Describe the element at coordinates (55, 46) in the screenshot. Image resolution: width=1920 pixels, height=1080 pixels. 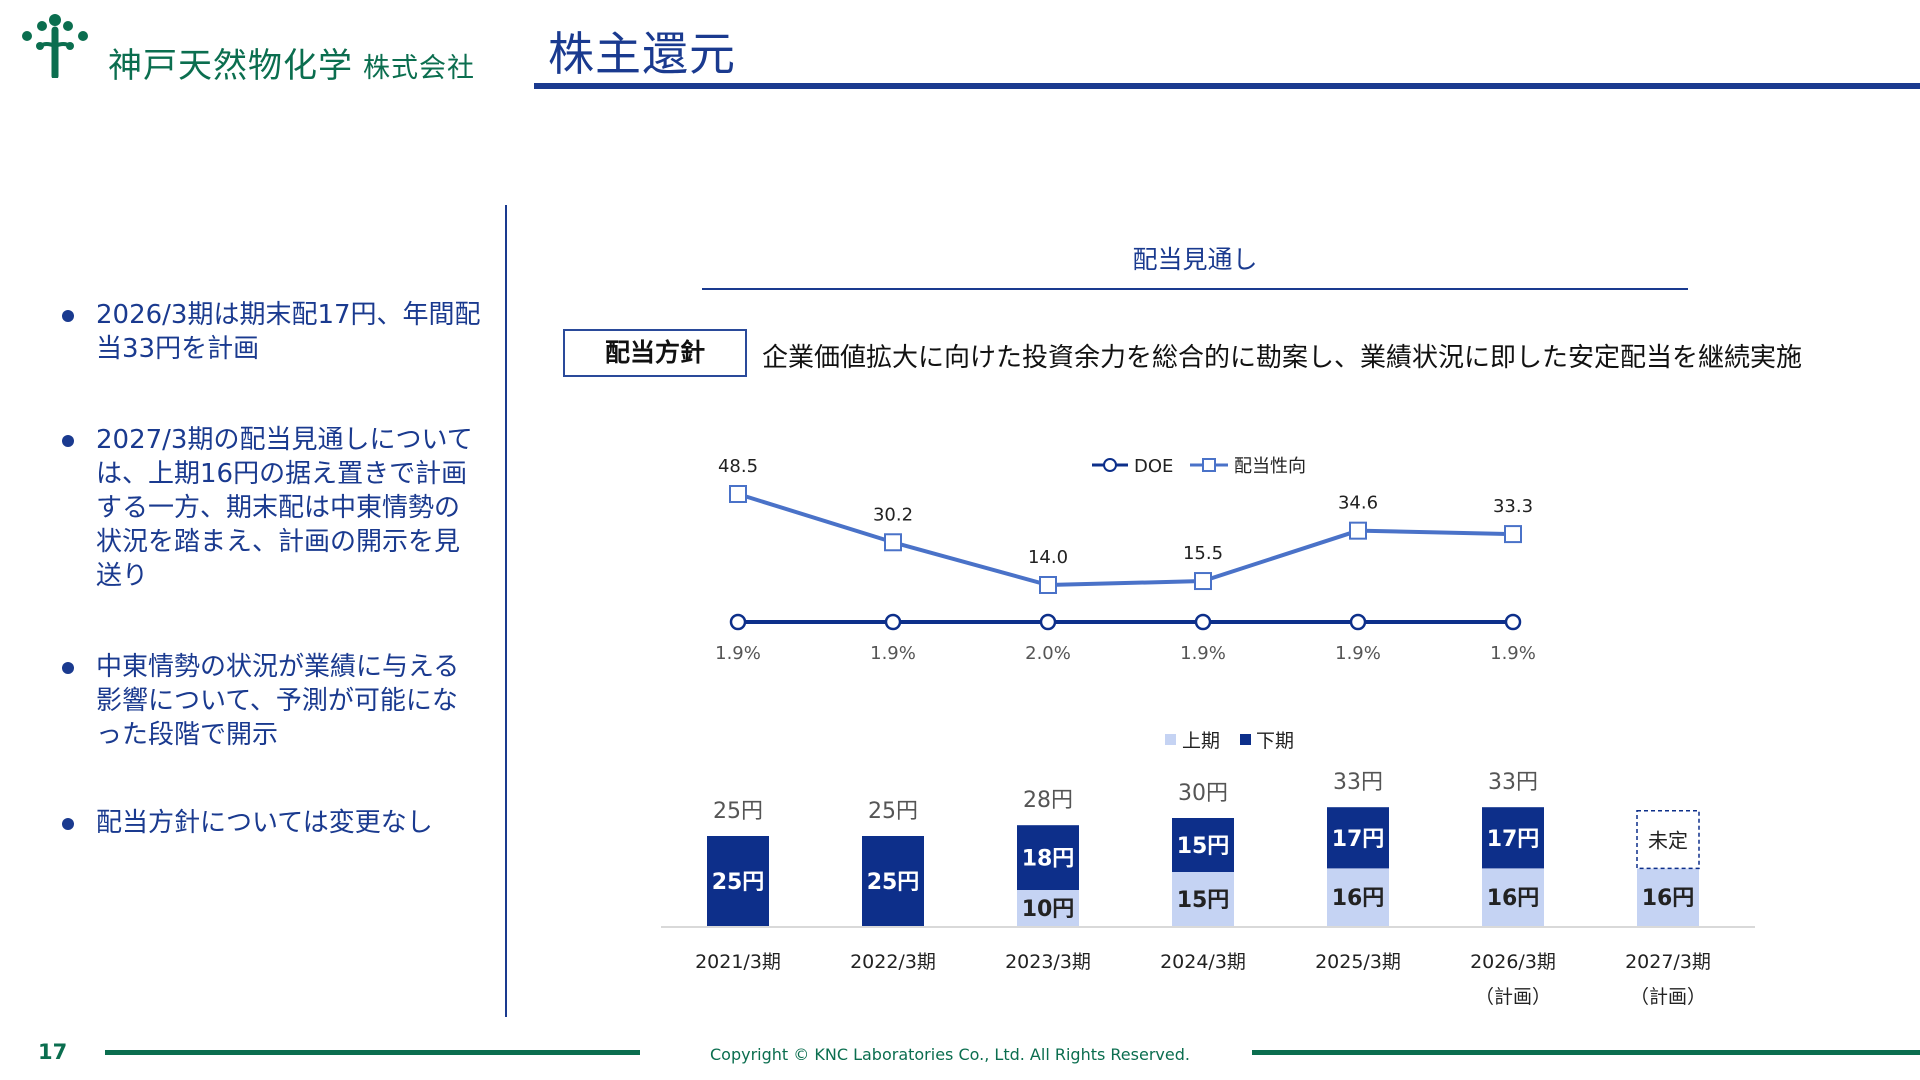
I see `company-logo-icon` at that location.